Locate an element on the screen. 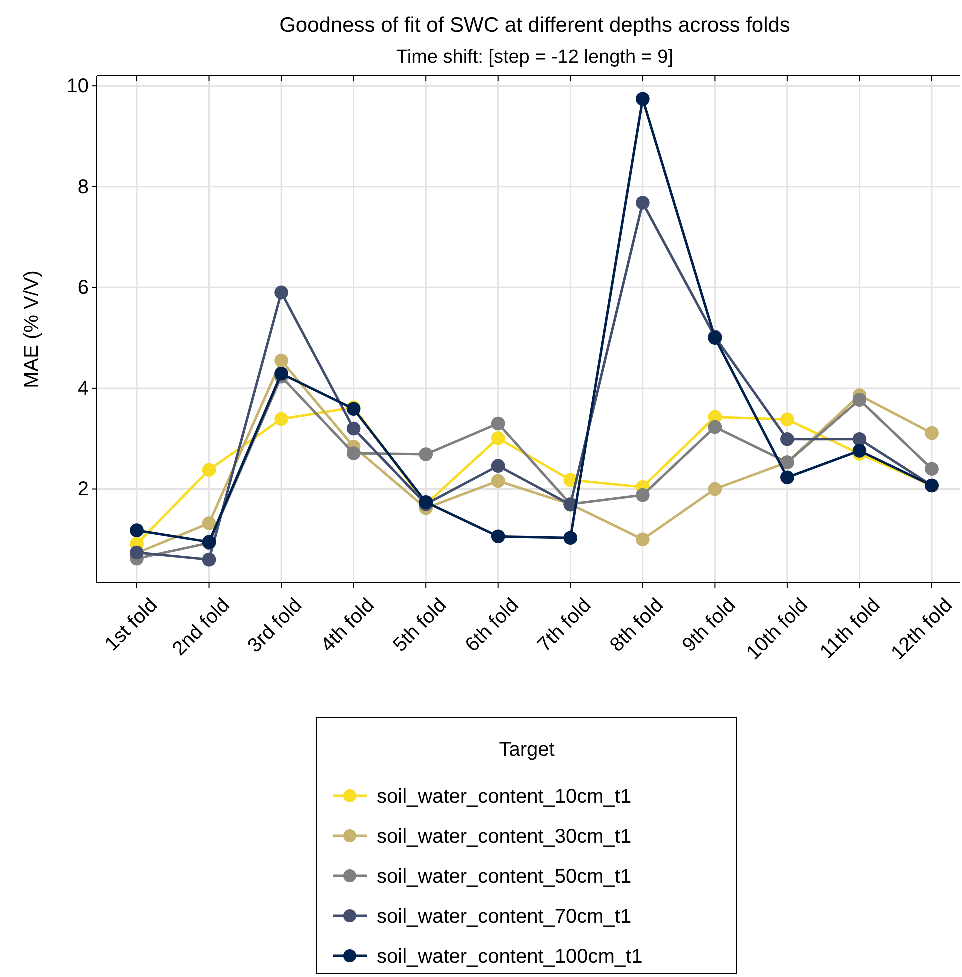  x-tick-label: 3rd fold is located at coordinates (275, 626).